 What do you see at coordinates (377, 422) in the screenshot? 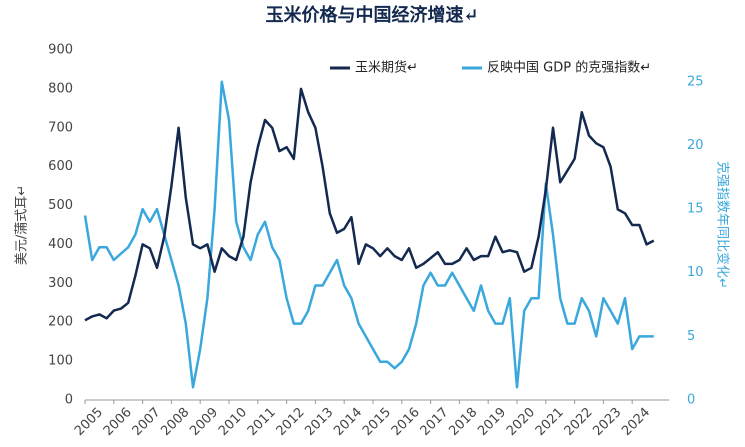
I see `x-tick-label: 2015` at bounding box center [377, 422].